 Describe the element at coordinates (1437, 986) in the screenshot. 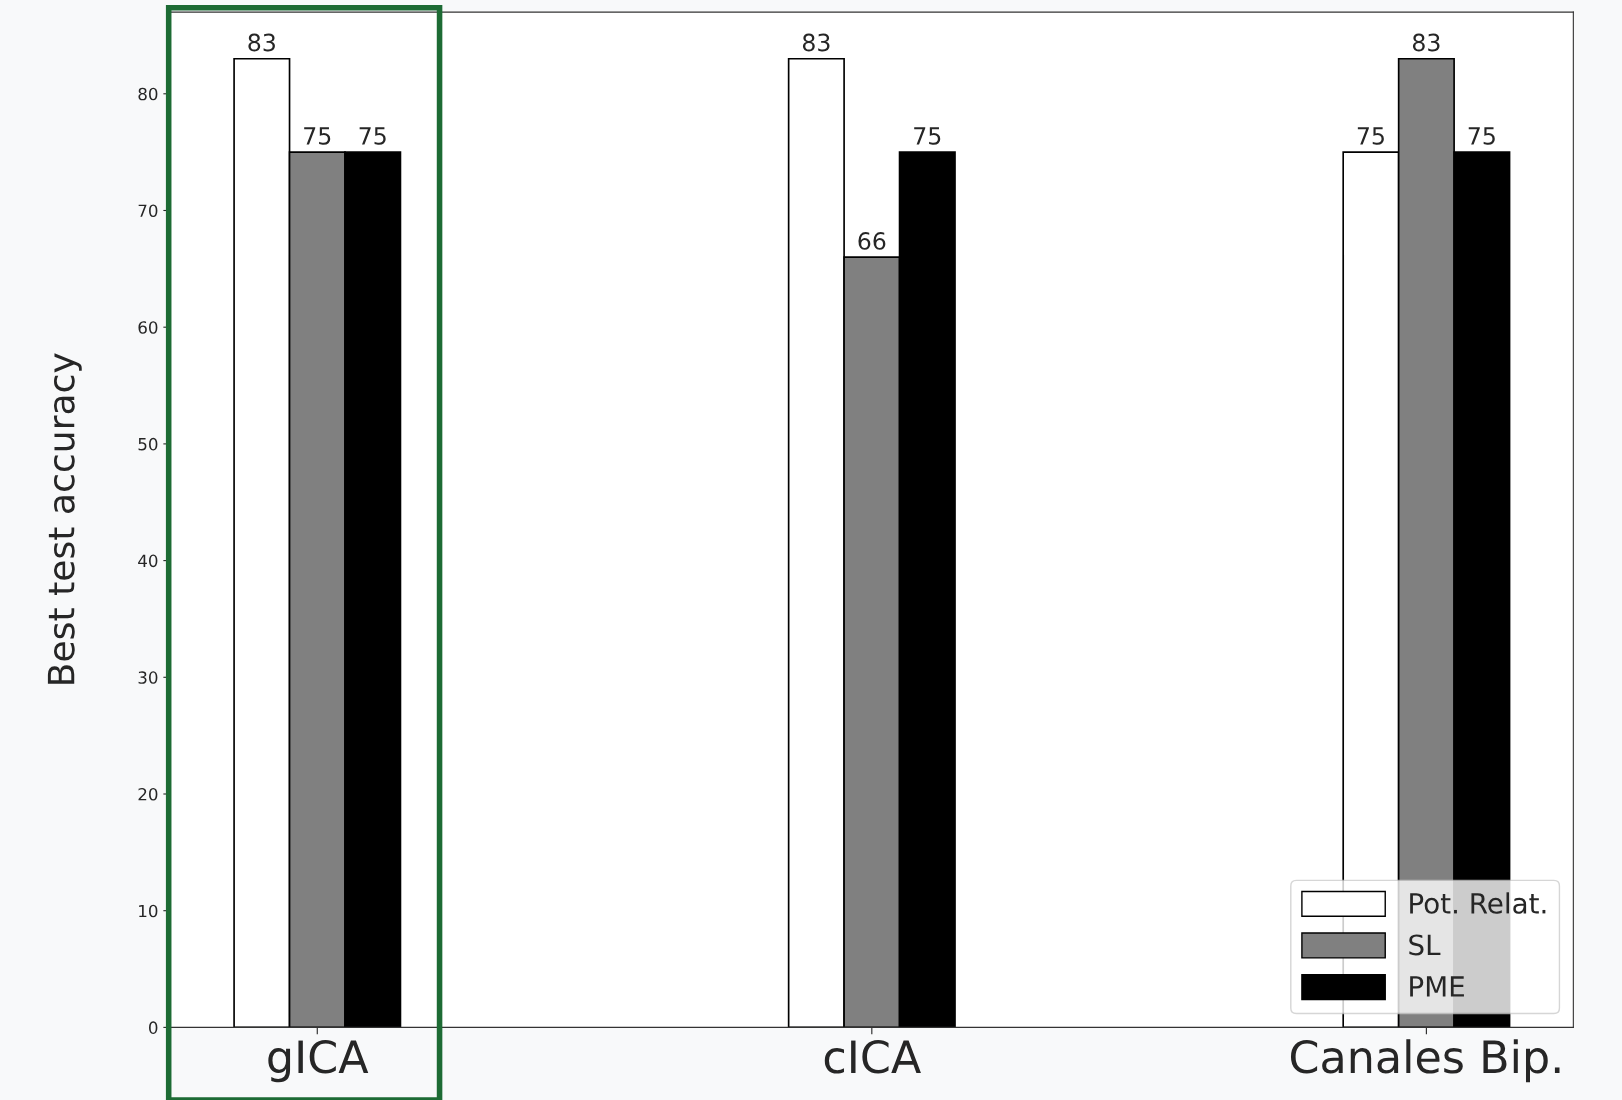

I see `legend-label: PME` at that location.